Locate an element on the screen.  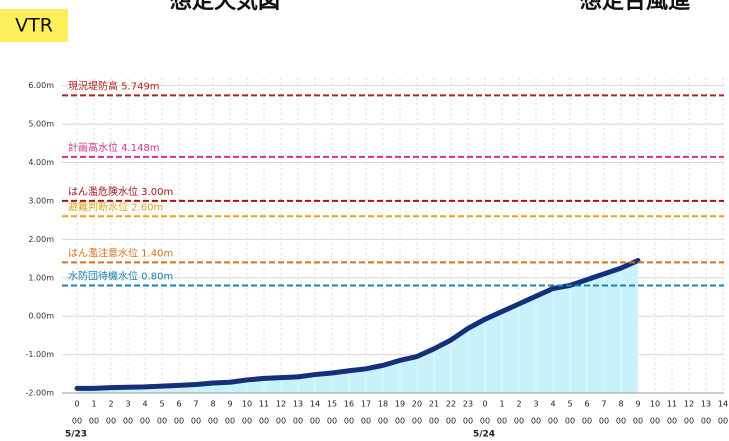
y-tick-label: 0.00m is located at coordinates (41, 316).